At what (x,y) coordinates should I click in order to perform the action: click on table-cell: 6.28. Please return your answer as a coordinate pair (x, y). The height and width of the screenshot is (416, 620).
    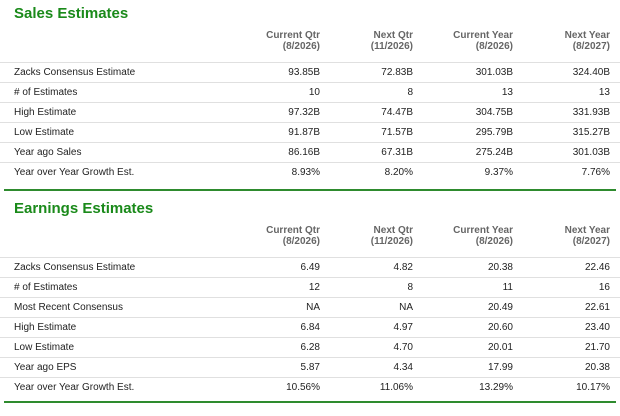
    Looking at the image, I should click on (310, 347).